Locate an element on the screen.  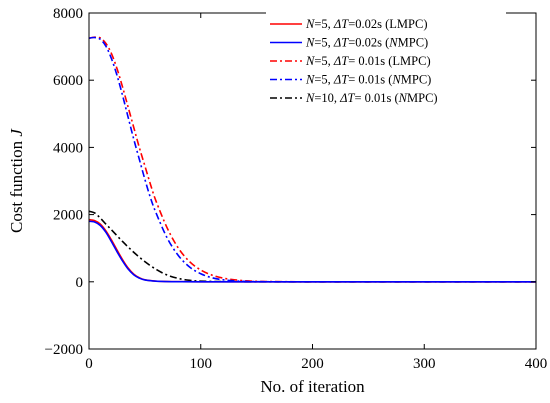
legend-entry-label: N=5, ΔT=0.02s (NMPC) is located at coordinates (366, 43).